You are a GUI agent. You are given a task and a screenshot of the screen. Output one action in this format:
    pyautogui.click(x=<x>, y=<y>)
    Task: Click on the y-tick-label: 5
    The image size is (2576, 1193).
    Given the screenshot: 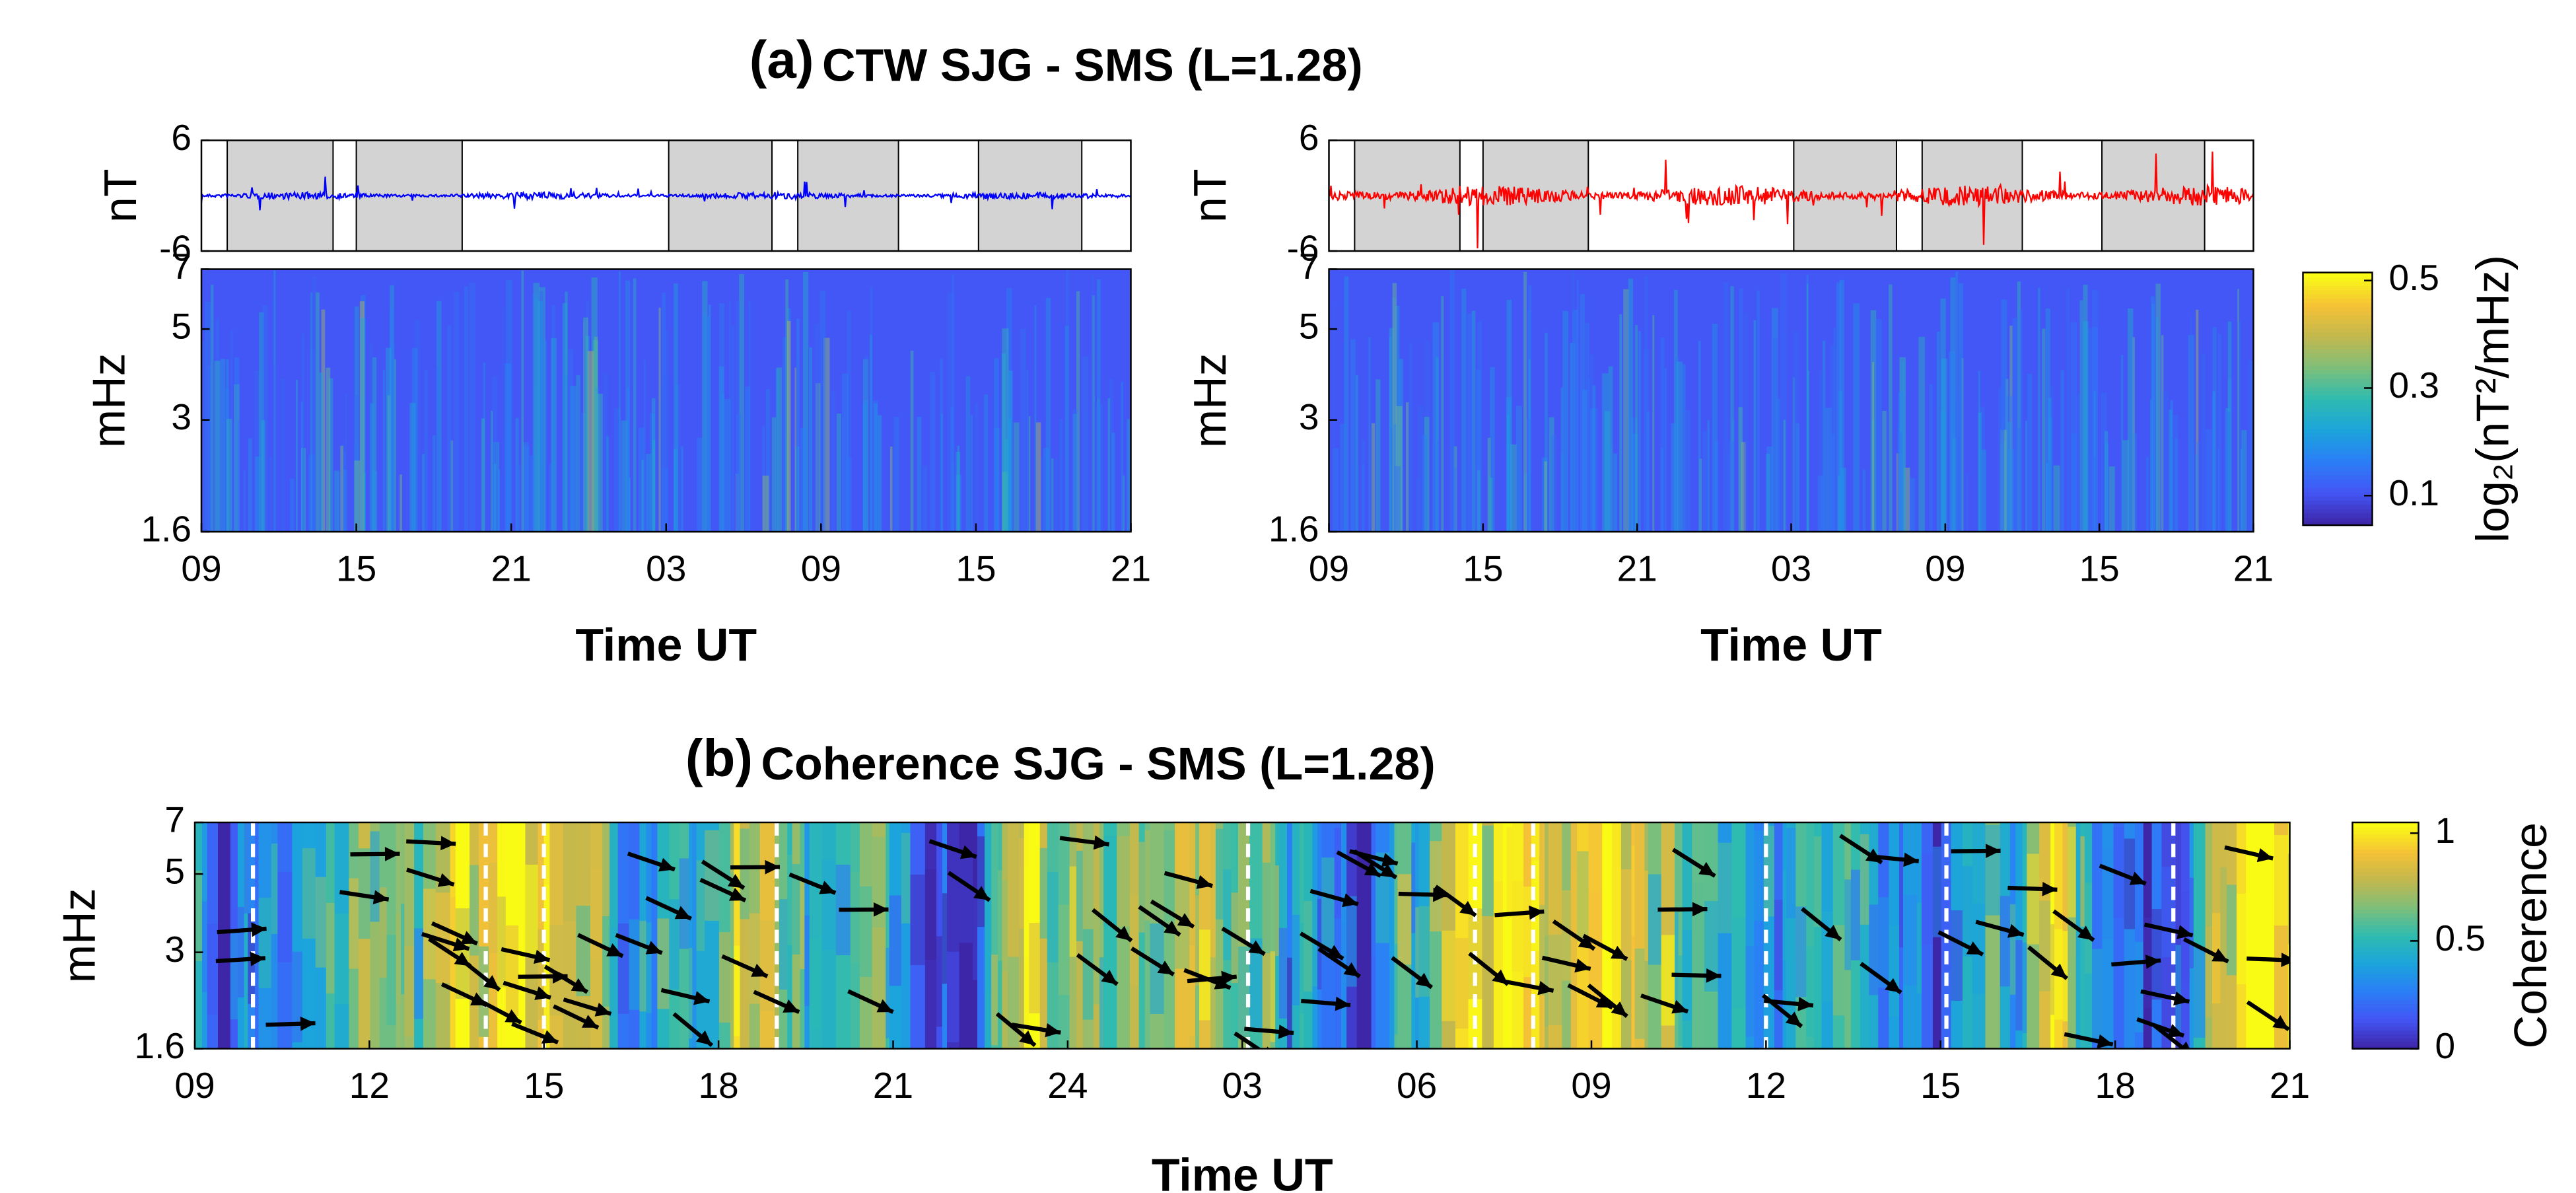 What is the action you would take?
    pyautogui.click(x=1309, y=326)
    